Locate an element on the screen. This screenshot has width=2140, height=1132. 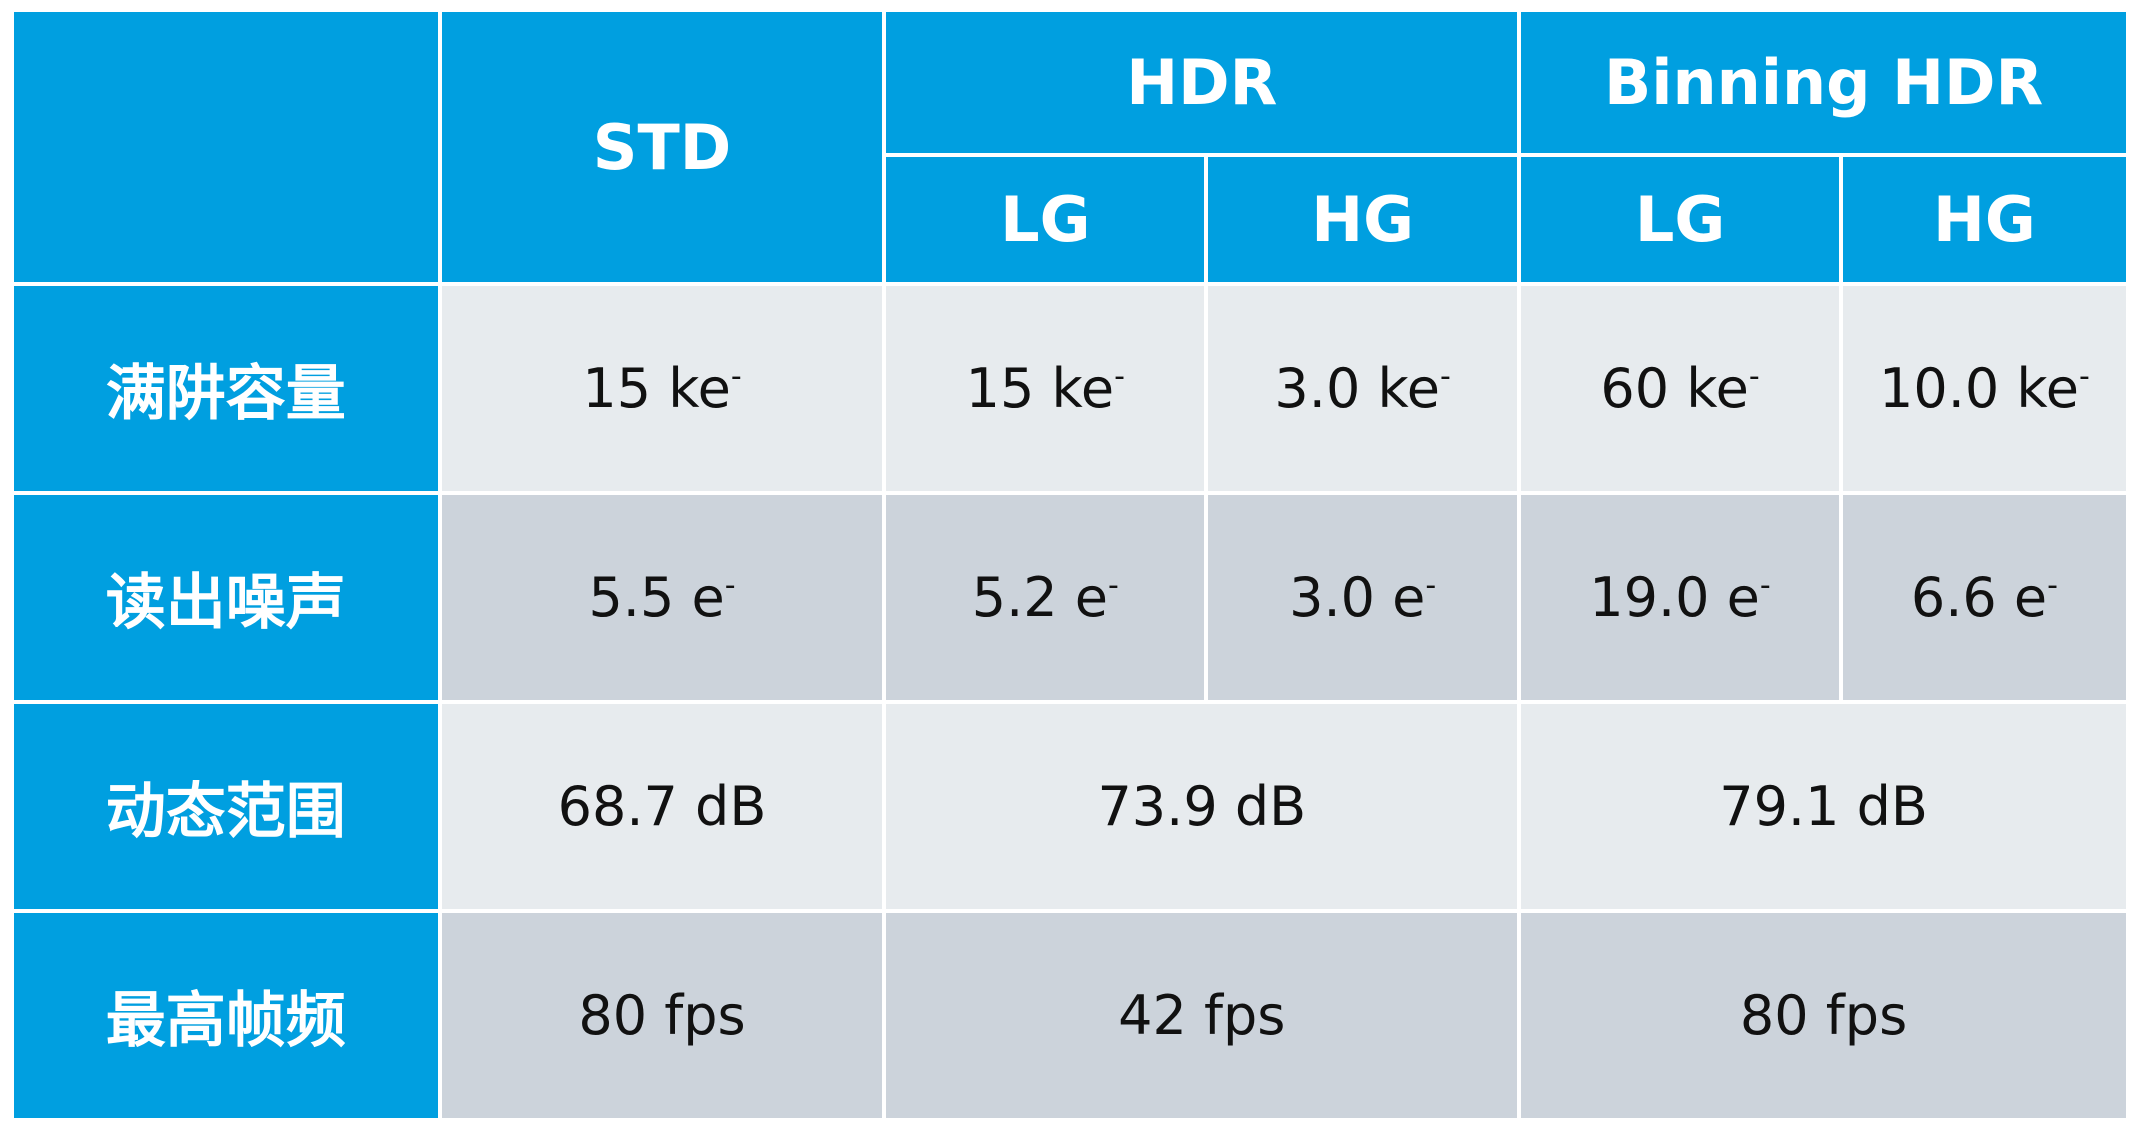
header-hdr: HDR is located at coordinates (1202, 83).